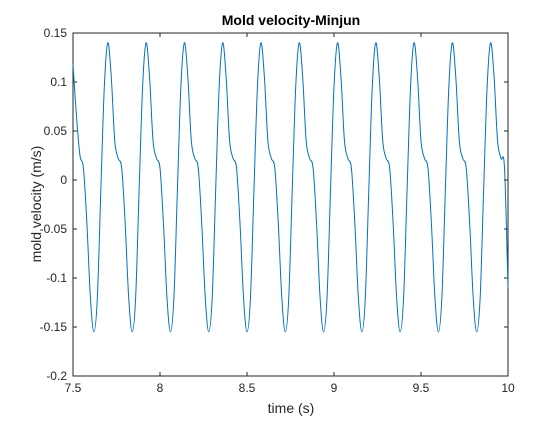  I want to click on x-tick-label-4: 9.5, so click(421, 388).